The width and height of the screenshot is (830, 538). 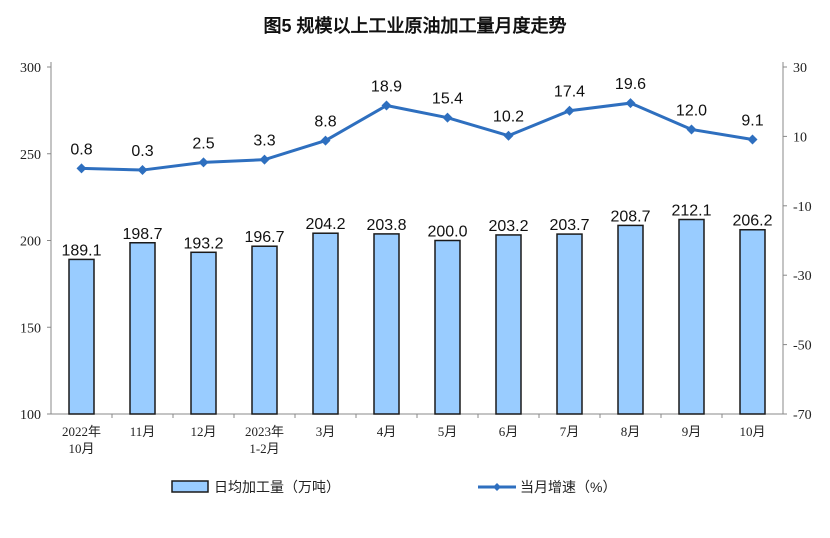 What do you see at coordinates (393, 487) in the screenshot?
I see `legend: 日均加工量（万吨） 当月增速（%）` at bounding box center [393, 487].